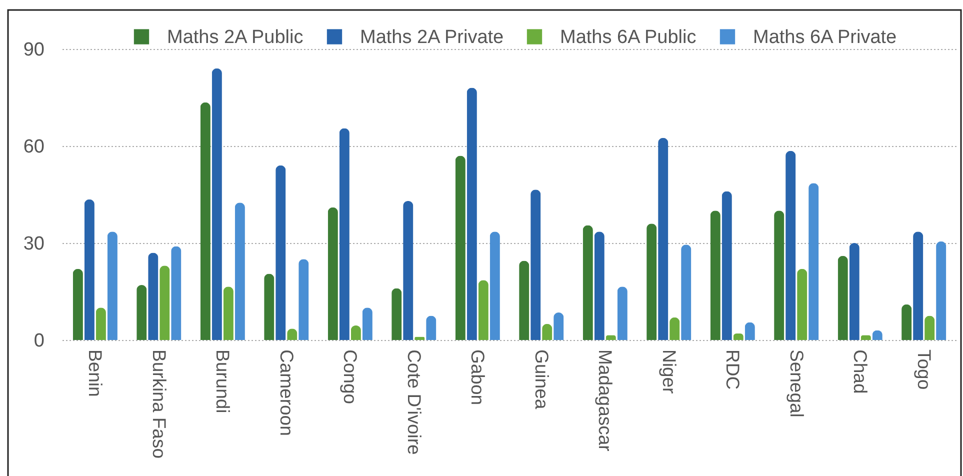 The image size is (963, 476). What do you see at coordinates (825, 37) in the screenshot?
I see `legend-label: Maths 6A Private` at bounding box center [825, 37].